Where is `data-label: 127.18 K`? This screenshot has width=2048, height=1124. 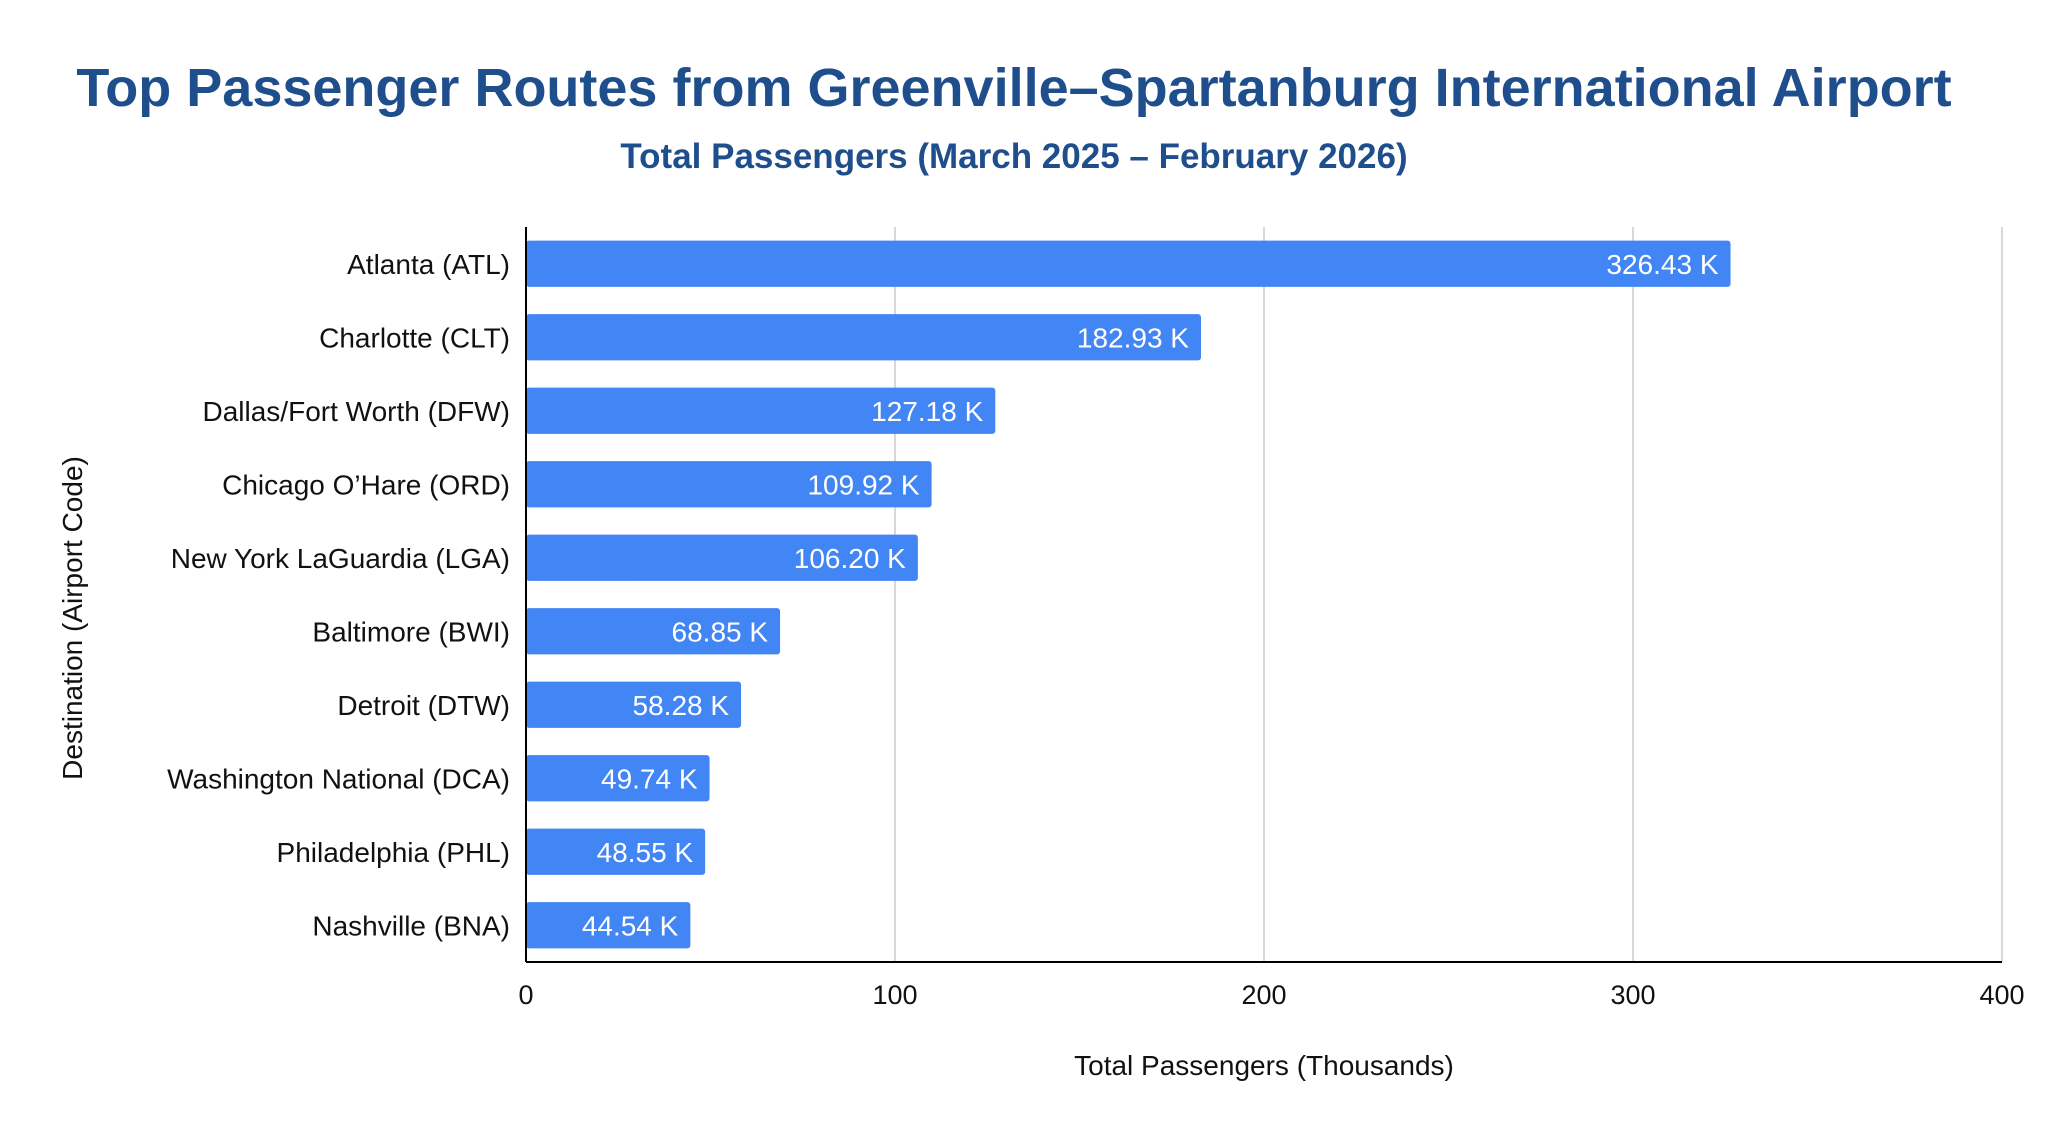
data-label: 127.18 K is located at coordinates (927, 411).